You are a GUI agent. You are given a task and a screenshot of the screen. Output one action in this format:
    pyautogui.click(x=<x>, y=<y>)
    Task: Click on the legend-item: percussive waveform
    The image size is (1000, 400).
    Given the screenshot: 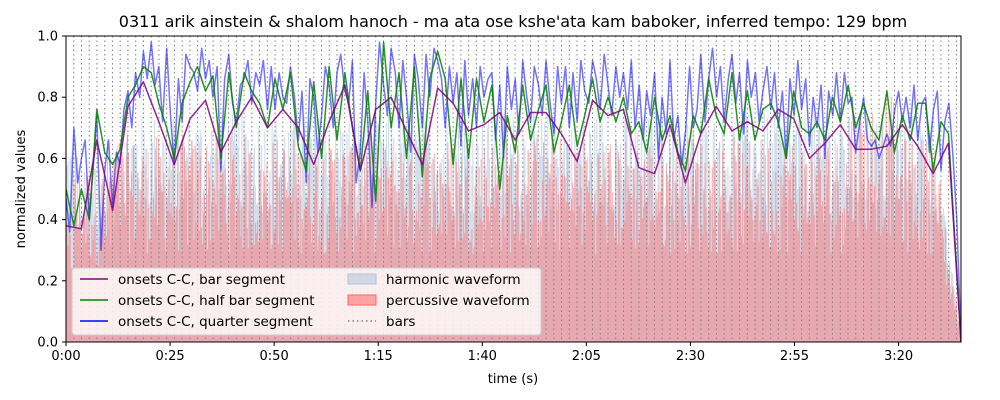 What is the action you would take?
    pyautogui.click(x=438, y=301)
    